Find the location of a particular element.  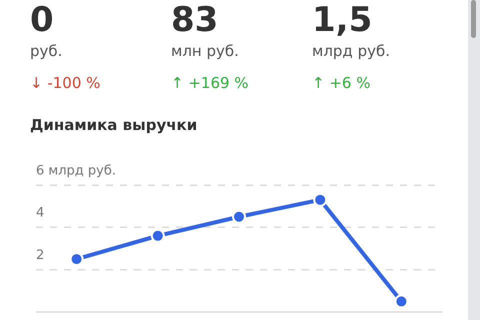

chart-title: Динамика выручки is located at coordinates (114, 125).